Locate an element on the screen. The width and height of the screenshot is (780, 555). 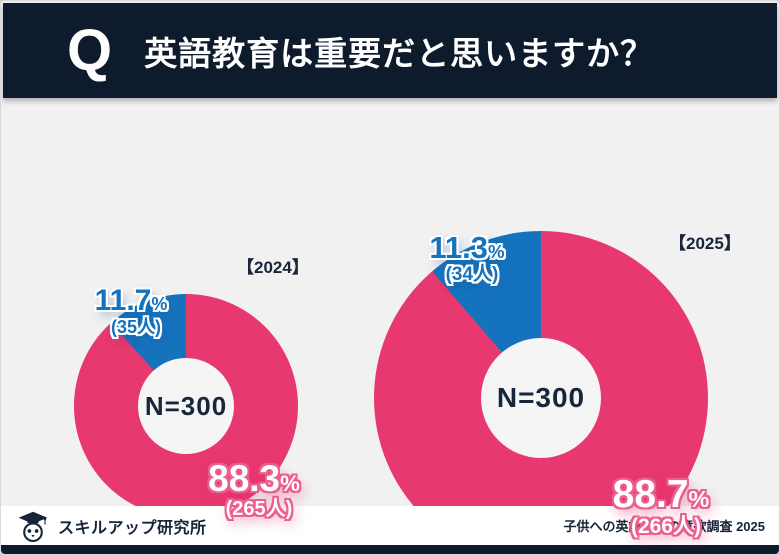
year-label-2024: 【2024】 is located at coordinates (273, 267).